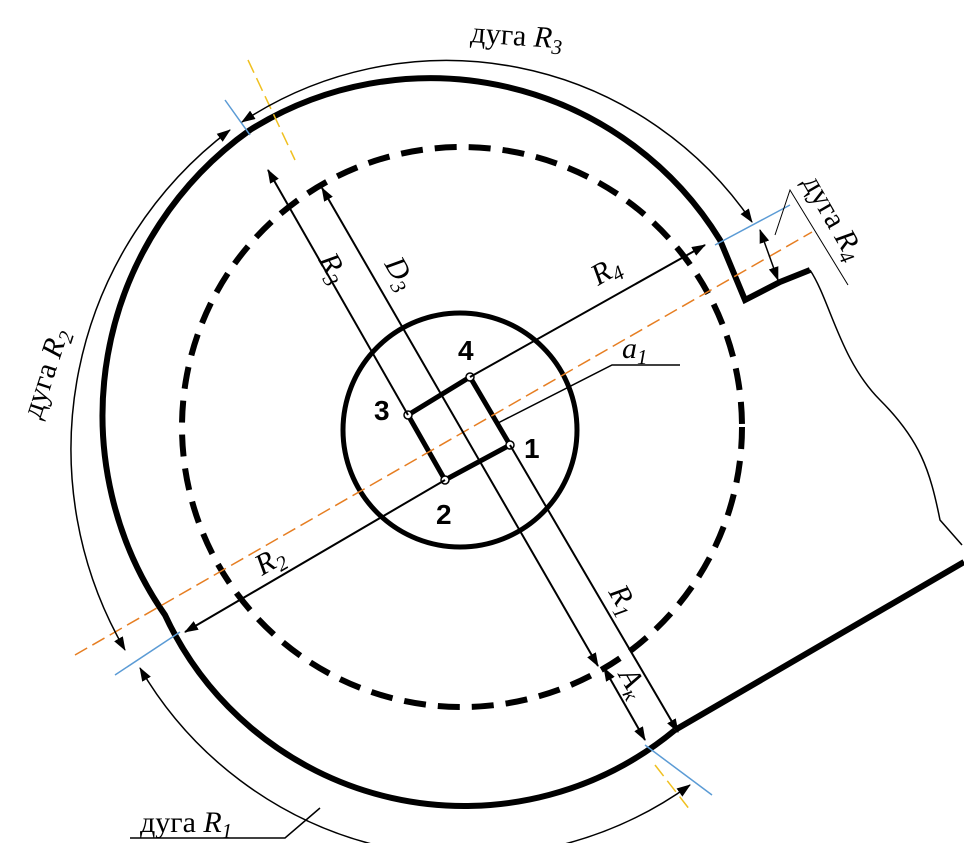 The image size is (964, 843). What do you see at coordinates (594, 588) in the screenshot?
I see `r1-dim-line` at bounding box center [594, 588].